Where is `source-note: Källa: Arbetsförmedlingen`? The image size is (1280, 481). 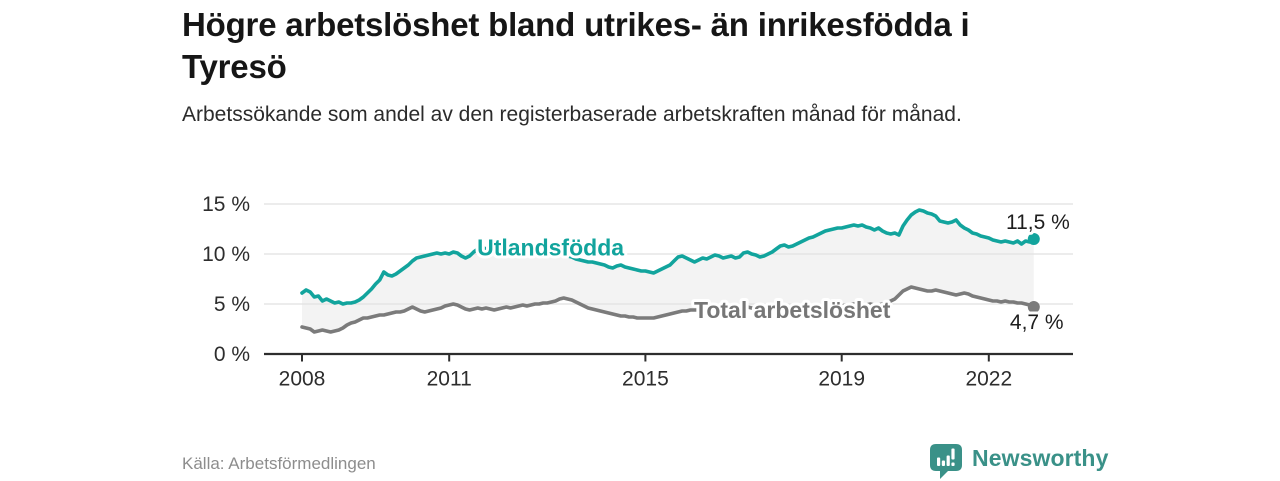
source-note: Källa: Arbetsförmedlingen is located at coordinates (279, 463).